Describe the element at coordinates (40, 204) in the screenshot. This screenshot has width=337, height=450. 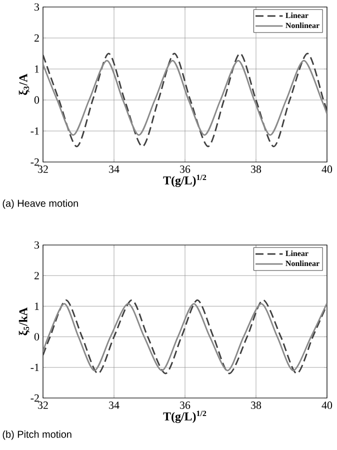
I see `text: (a) Heave motion` at that location.